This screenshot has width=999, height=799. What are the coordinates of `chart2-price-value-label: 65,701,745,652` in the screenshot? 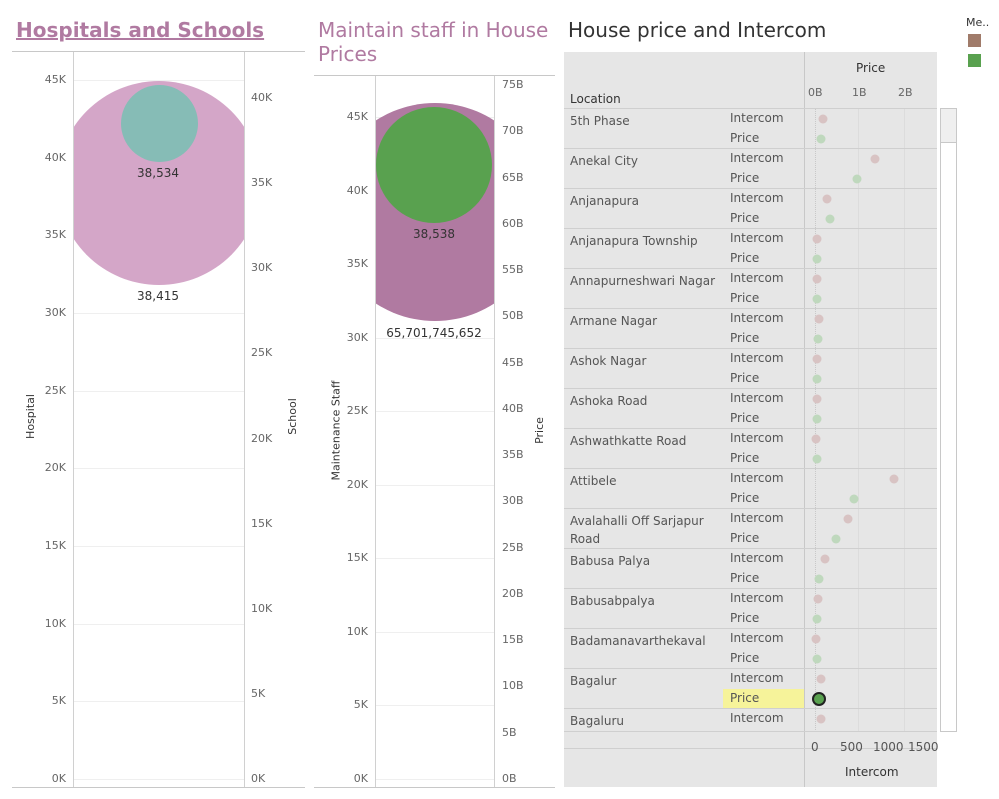 It's located at (434, 333).